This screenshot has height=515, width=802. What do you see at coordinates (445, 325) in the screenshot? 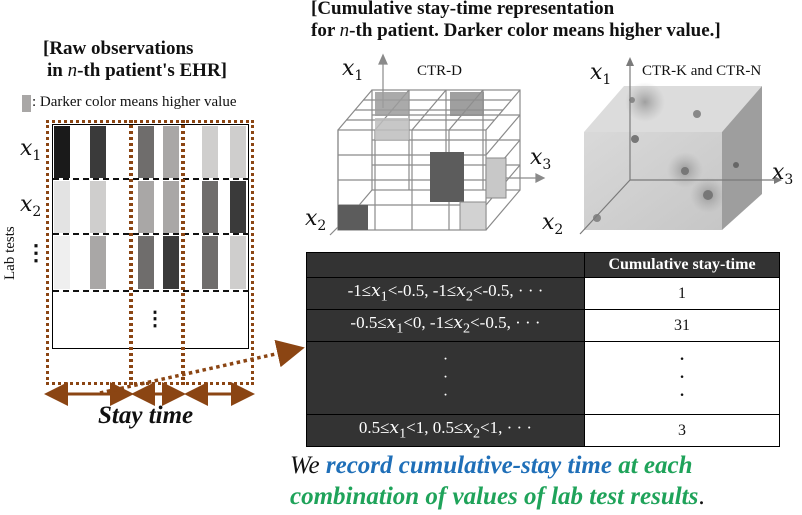
I see `table-cell-condition: -0.5≤x1<0, -1≤x2<-0.5, · · ·` at bounding box center [445, 325].